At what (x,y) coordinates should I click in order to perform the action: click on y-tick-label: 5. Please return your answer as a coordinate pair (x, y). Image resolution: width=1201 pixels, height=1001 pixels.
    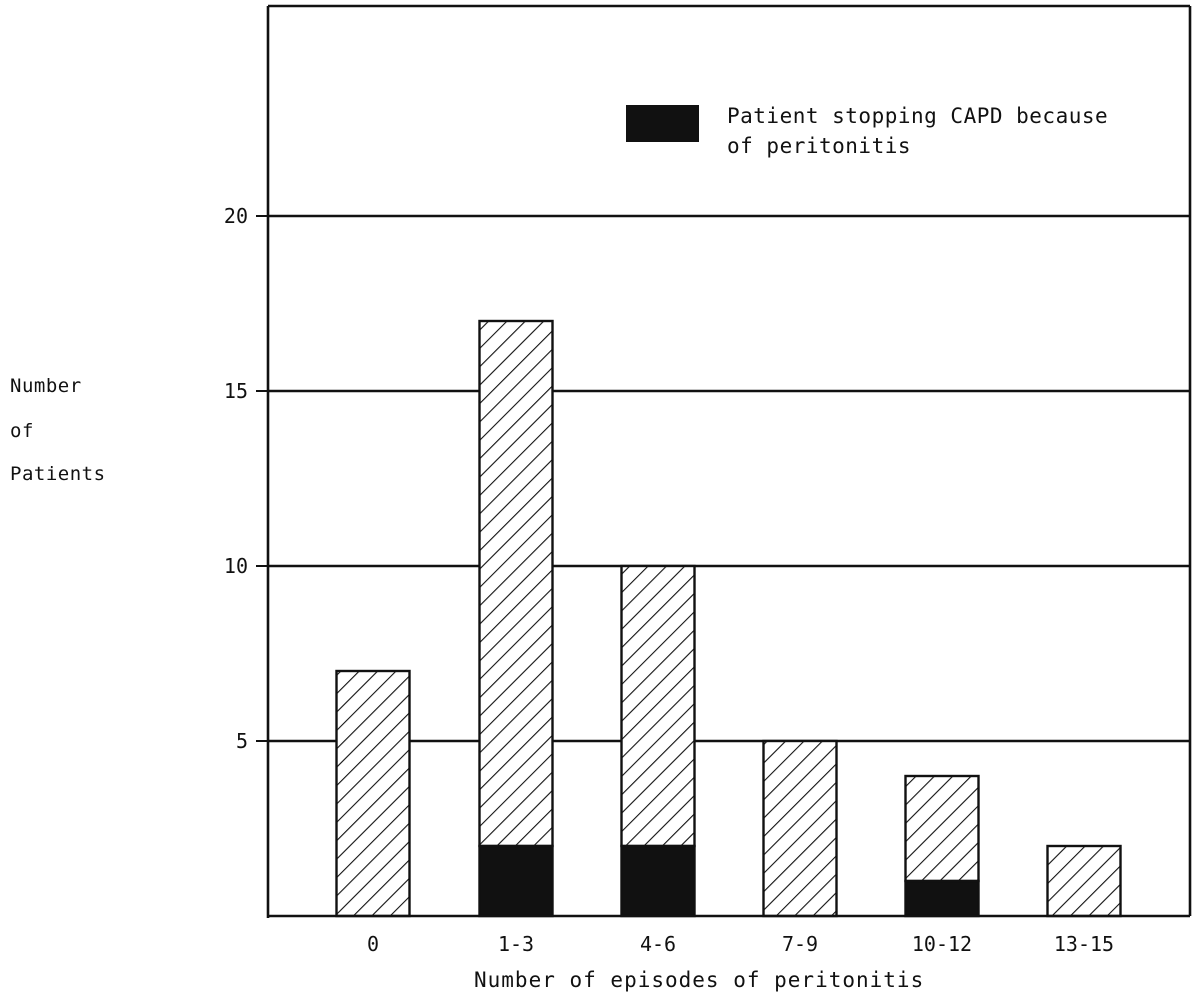
    Looking at the image, I should click on (242, 741).